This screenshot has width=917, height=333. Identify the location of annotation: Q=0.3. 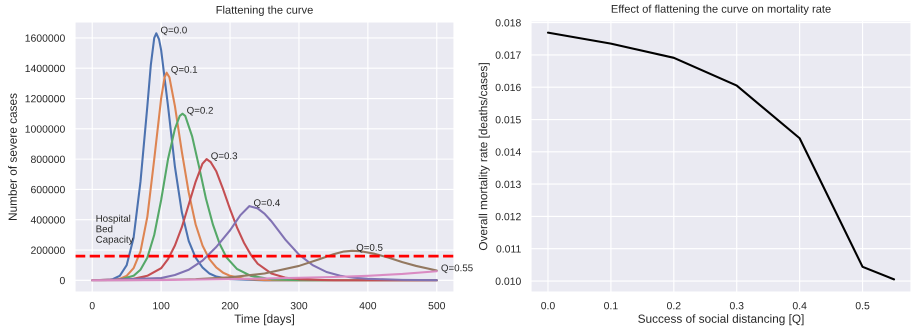
(224, 156).